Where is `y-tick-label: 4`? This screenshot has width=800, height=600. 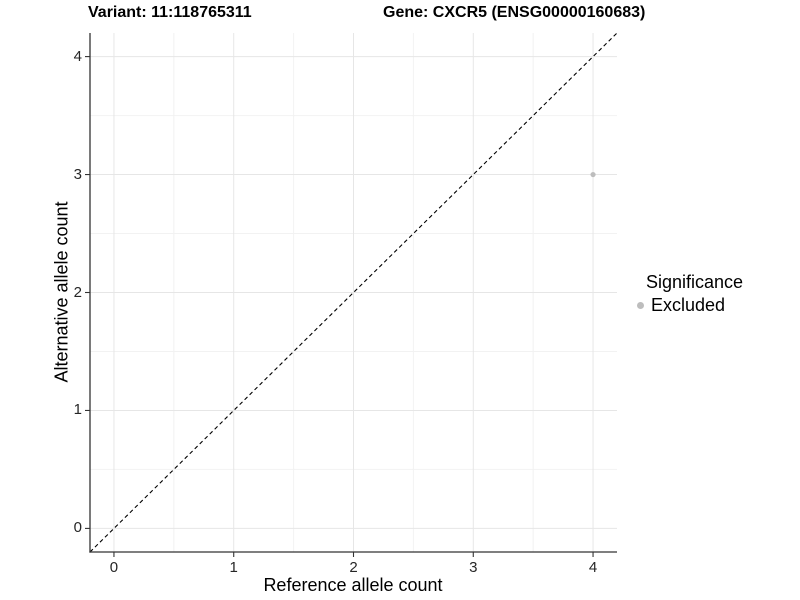 y-tick-label: 4 is located at coordinates (77, 56).